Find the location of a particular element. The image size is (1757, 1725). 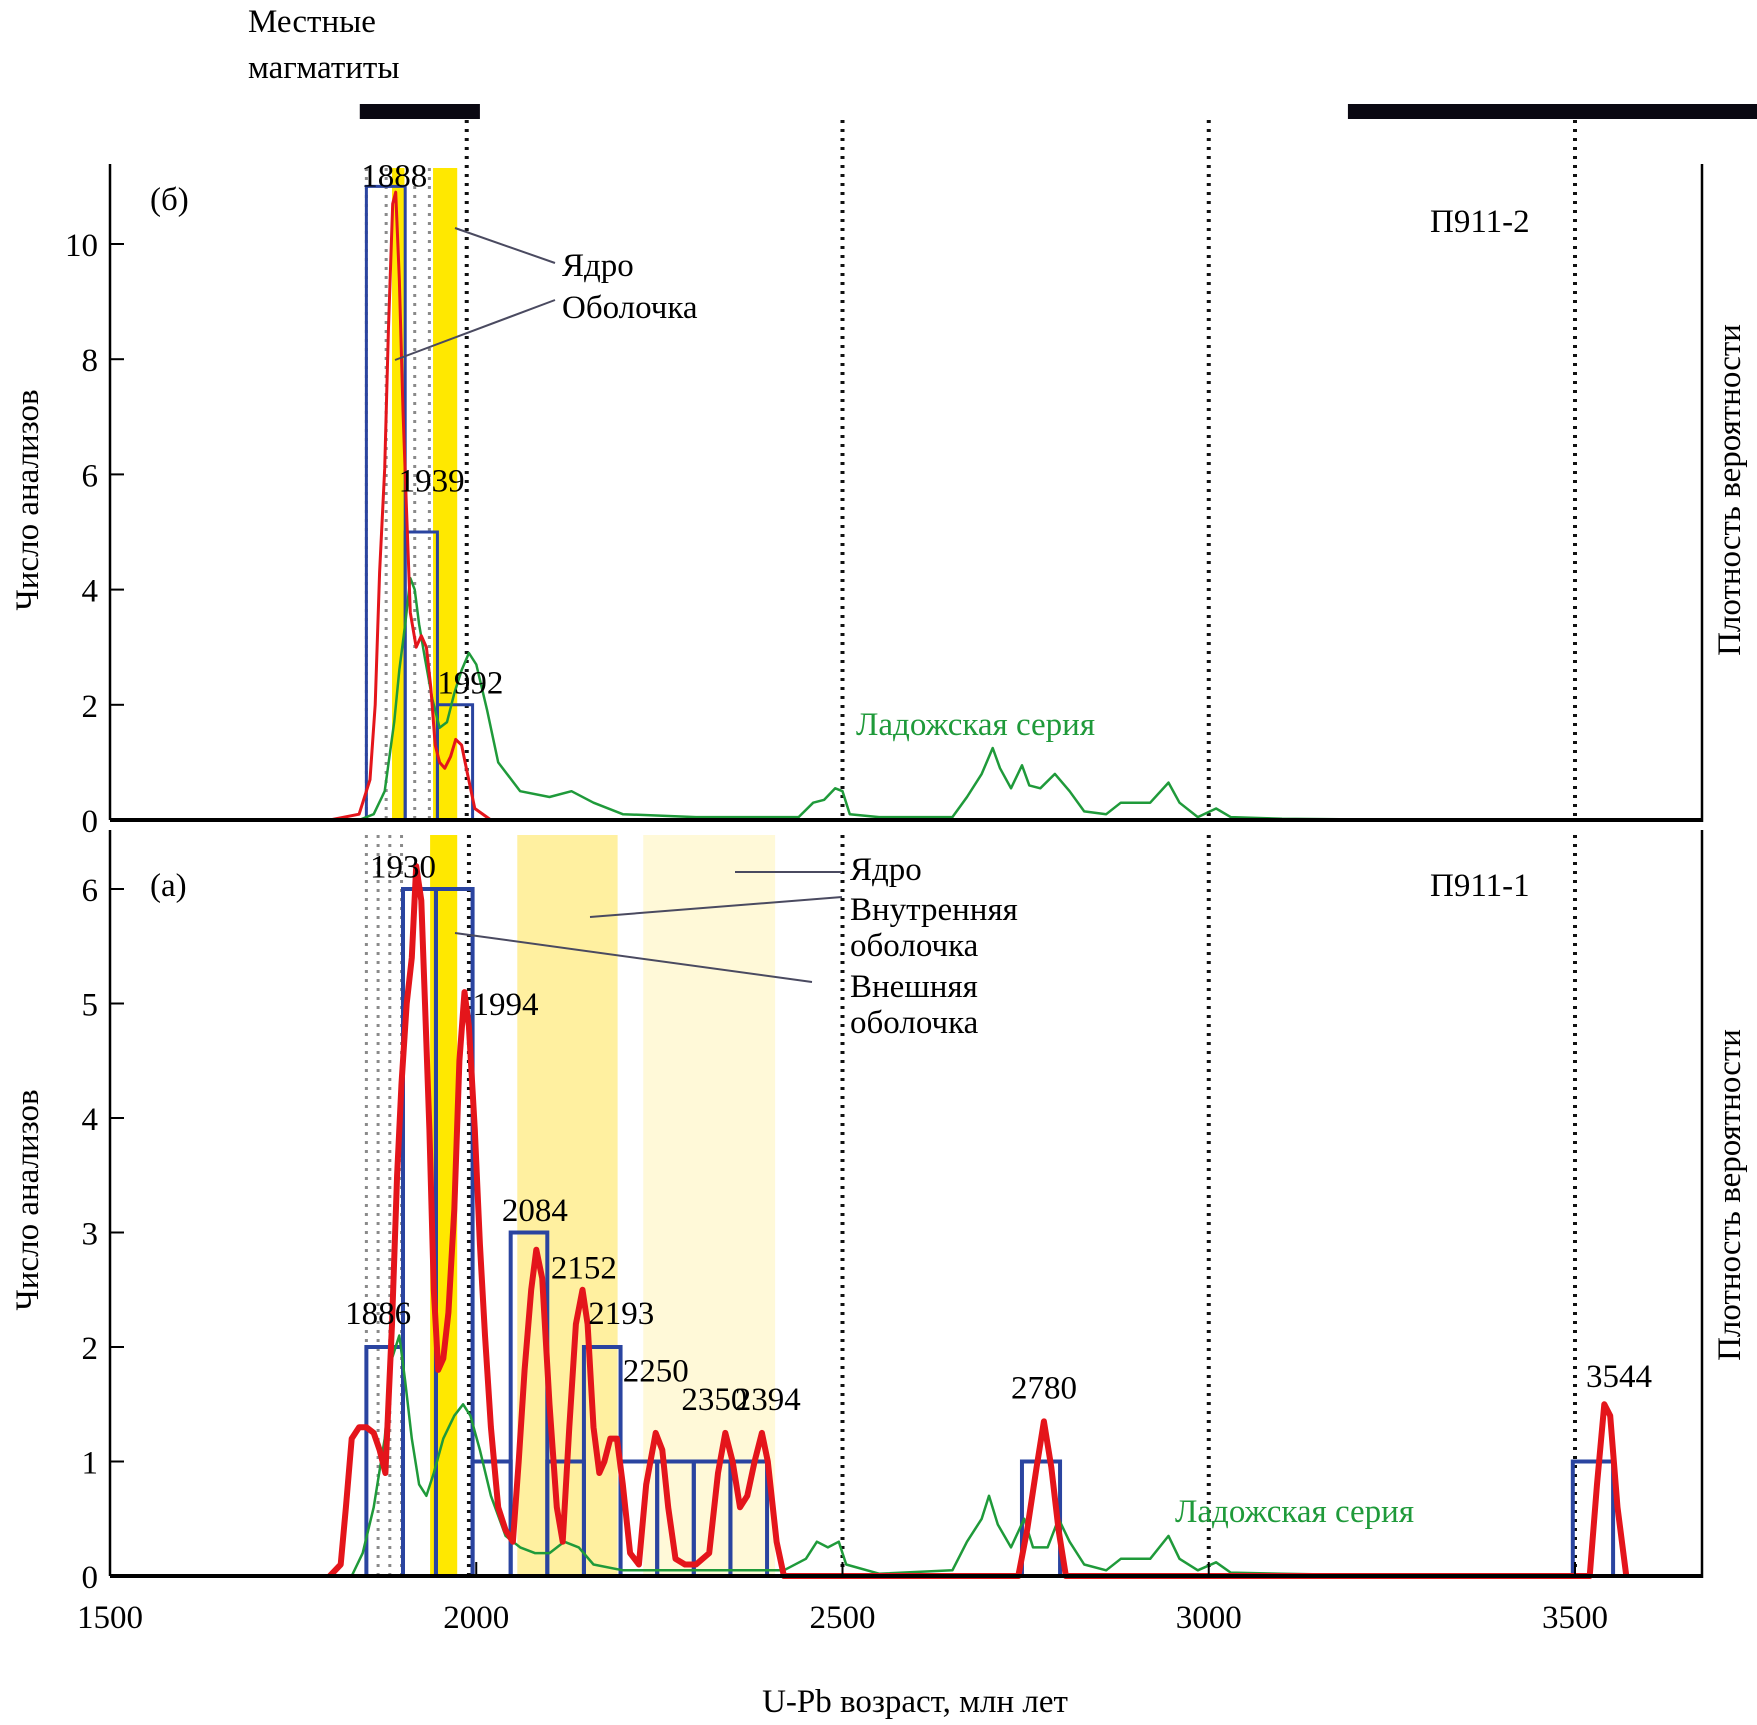

y-tick-label: 8 is located at coordinates (90, 361).